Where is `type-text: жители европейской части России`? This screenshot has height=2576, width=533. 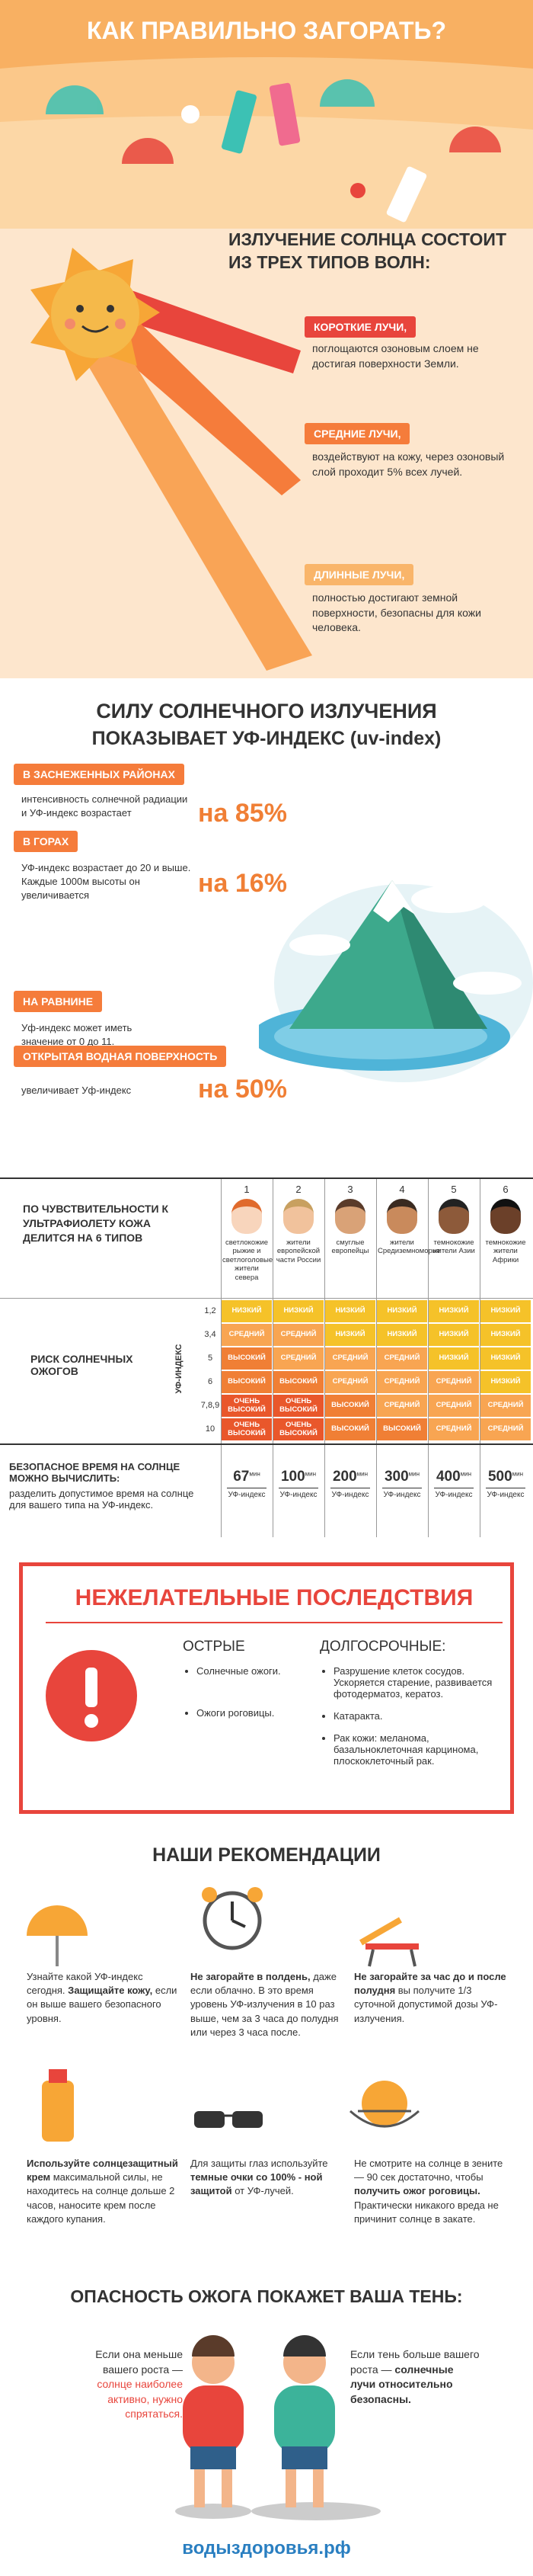
type-text: жители европейской части России is located at coordinates (298, 1251).